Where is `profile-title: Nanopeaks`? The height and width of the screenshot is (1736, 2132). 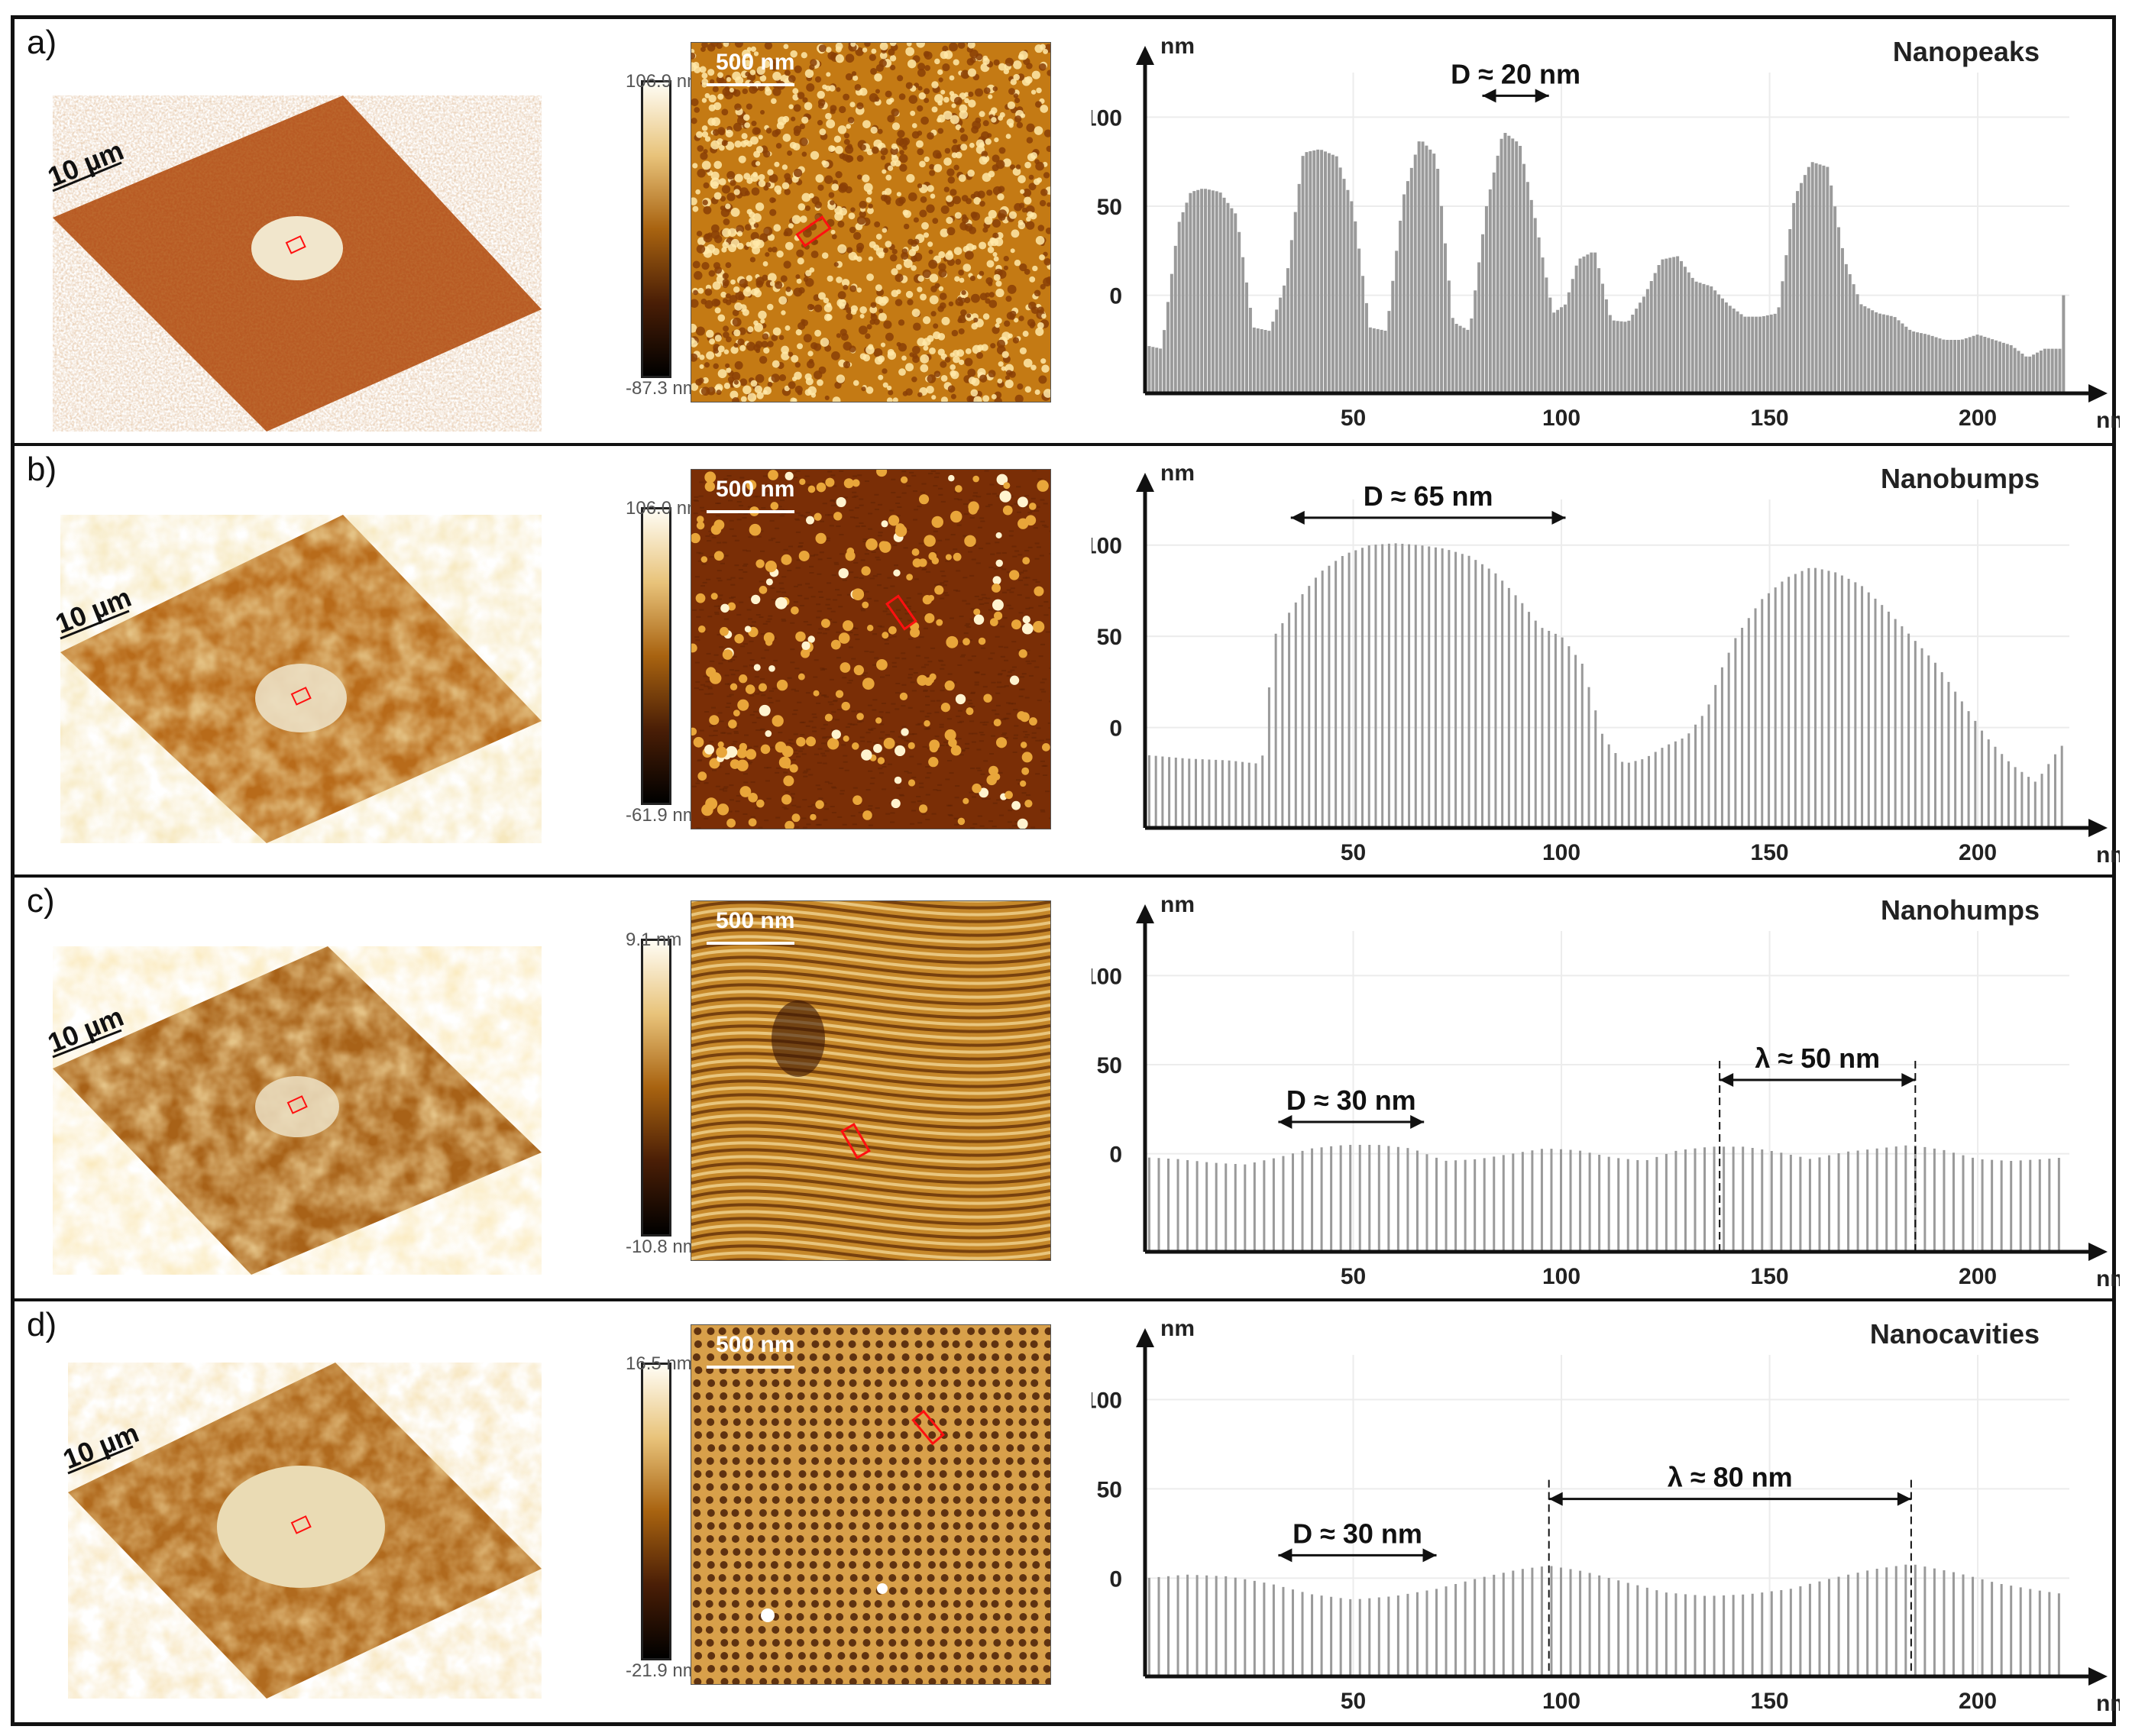 profile-title: Nanopeaks is located at coordinates (1966, 51).